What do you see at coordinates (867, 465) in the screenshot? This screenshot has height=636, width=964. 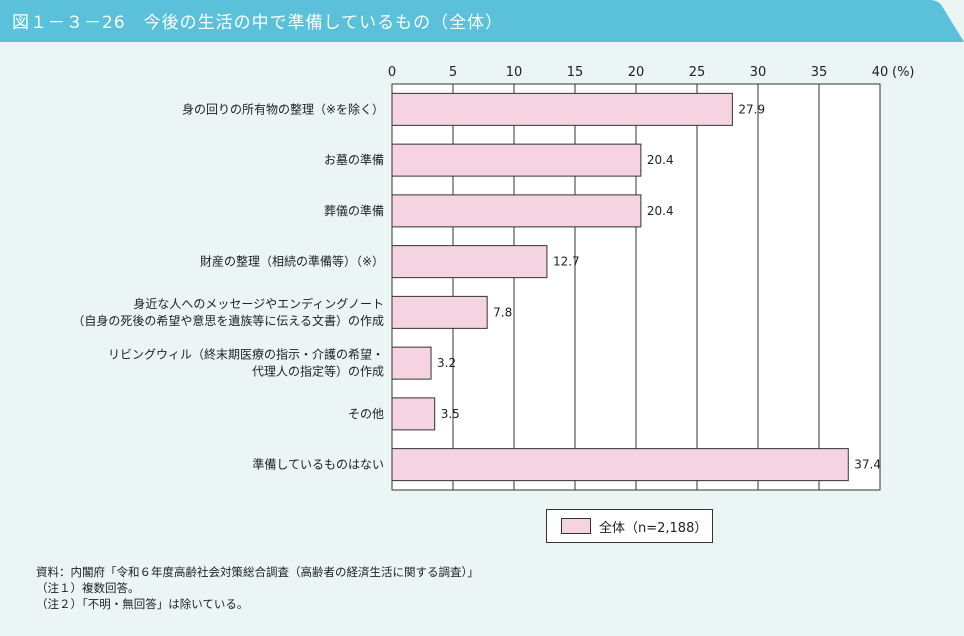 I see `value-label: 37.4` at bounding box center [867, 465].